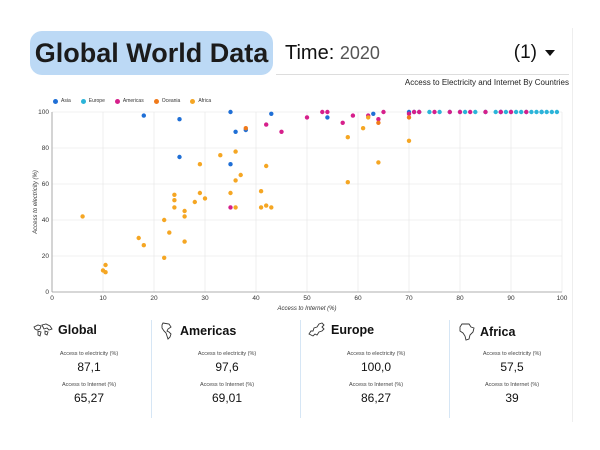 The image size is (600, 450). I want to click on stat-card-header: Global, so click(64, 330).